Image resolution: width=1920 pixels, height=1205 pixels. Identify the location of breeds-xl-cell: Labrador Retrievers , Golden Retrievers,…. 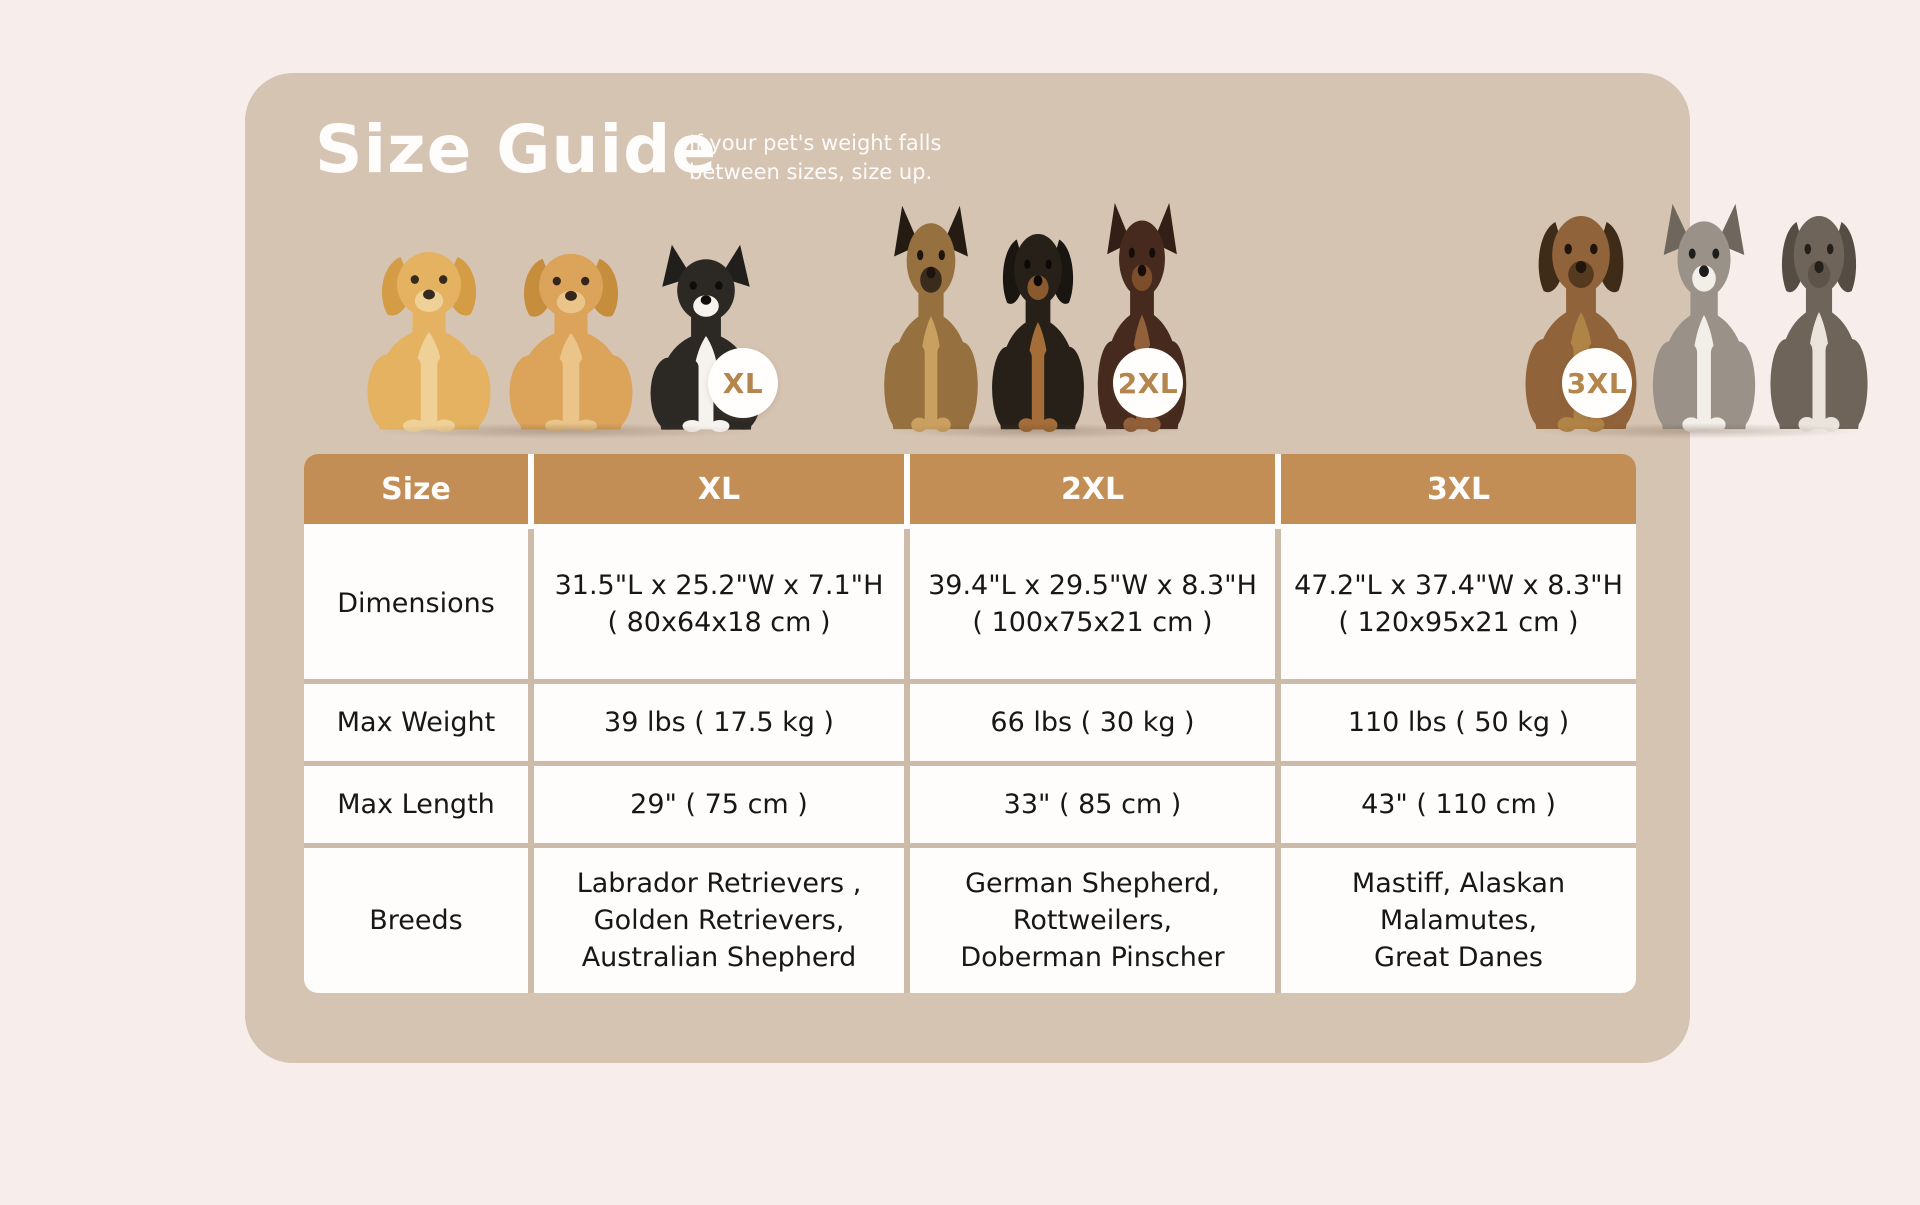
(719, 920).